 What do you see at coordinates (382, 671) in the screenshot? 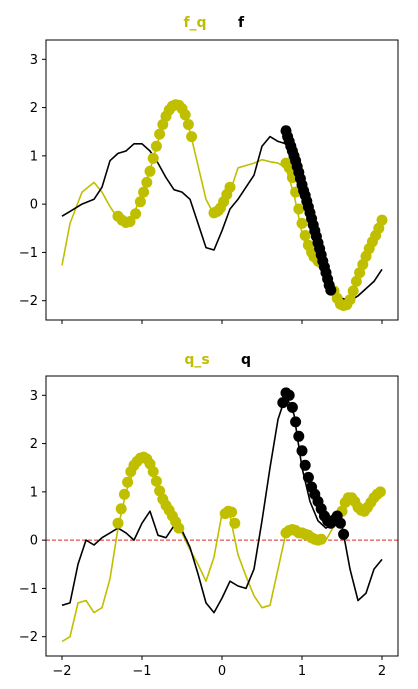
I see `x-tick-label: 2` at bounding box center [382, 671].